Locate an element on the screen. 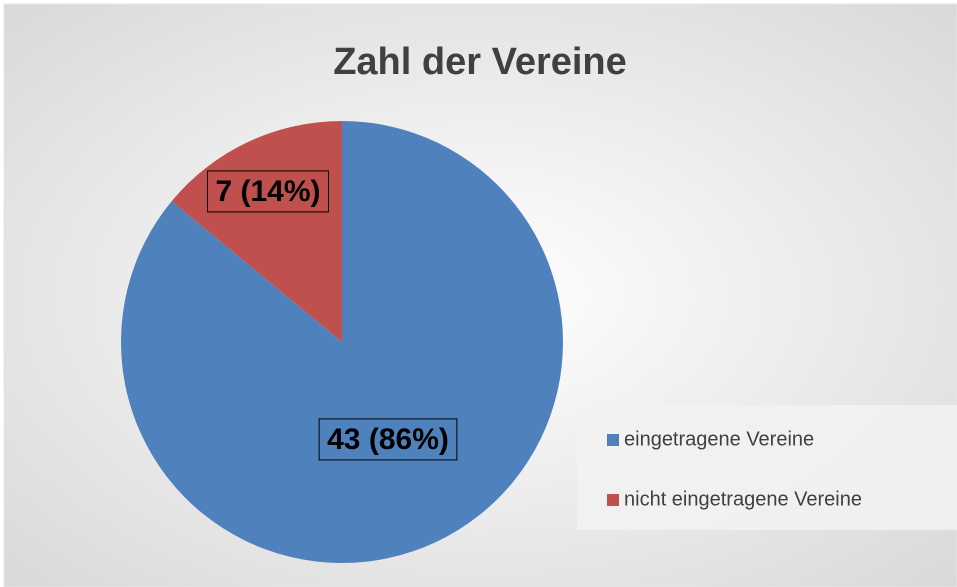 This screenshot has height=587, width=957. data-label: 43 (86%) is located at coordinates (388, 439).